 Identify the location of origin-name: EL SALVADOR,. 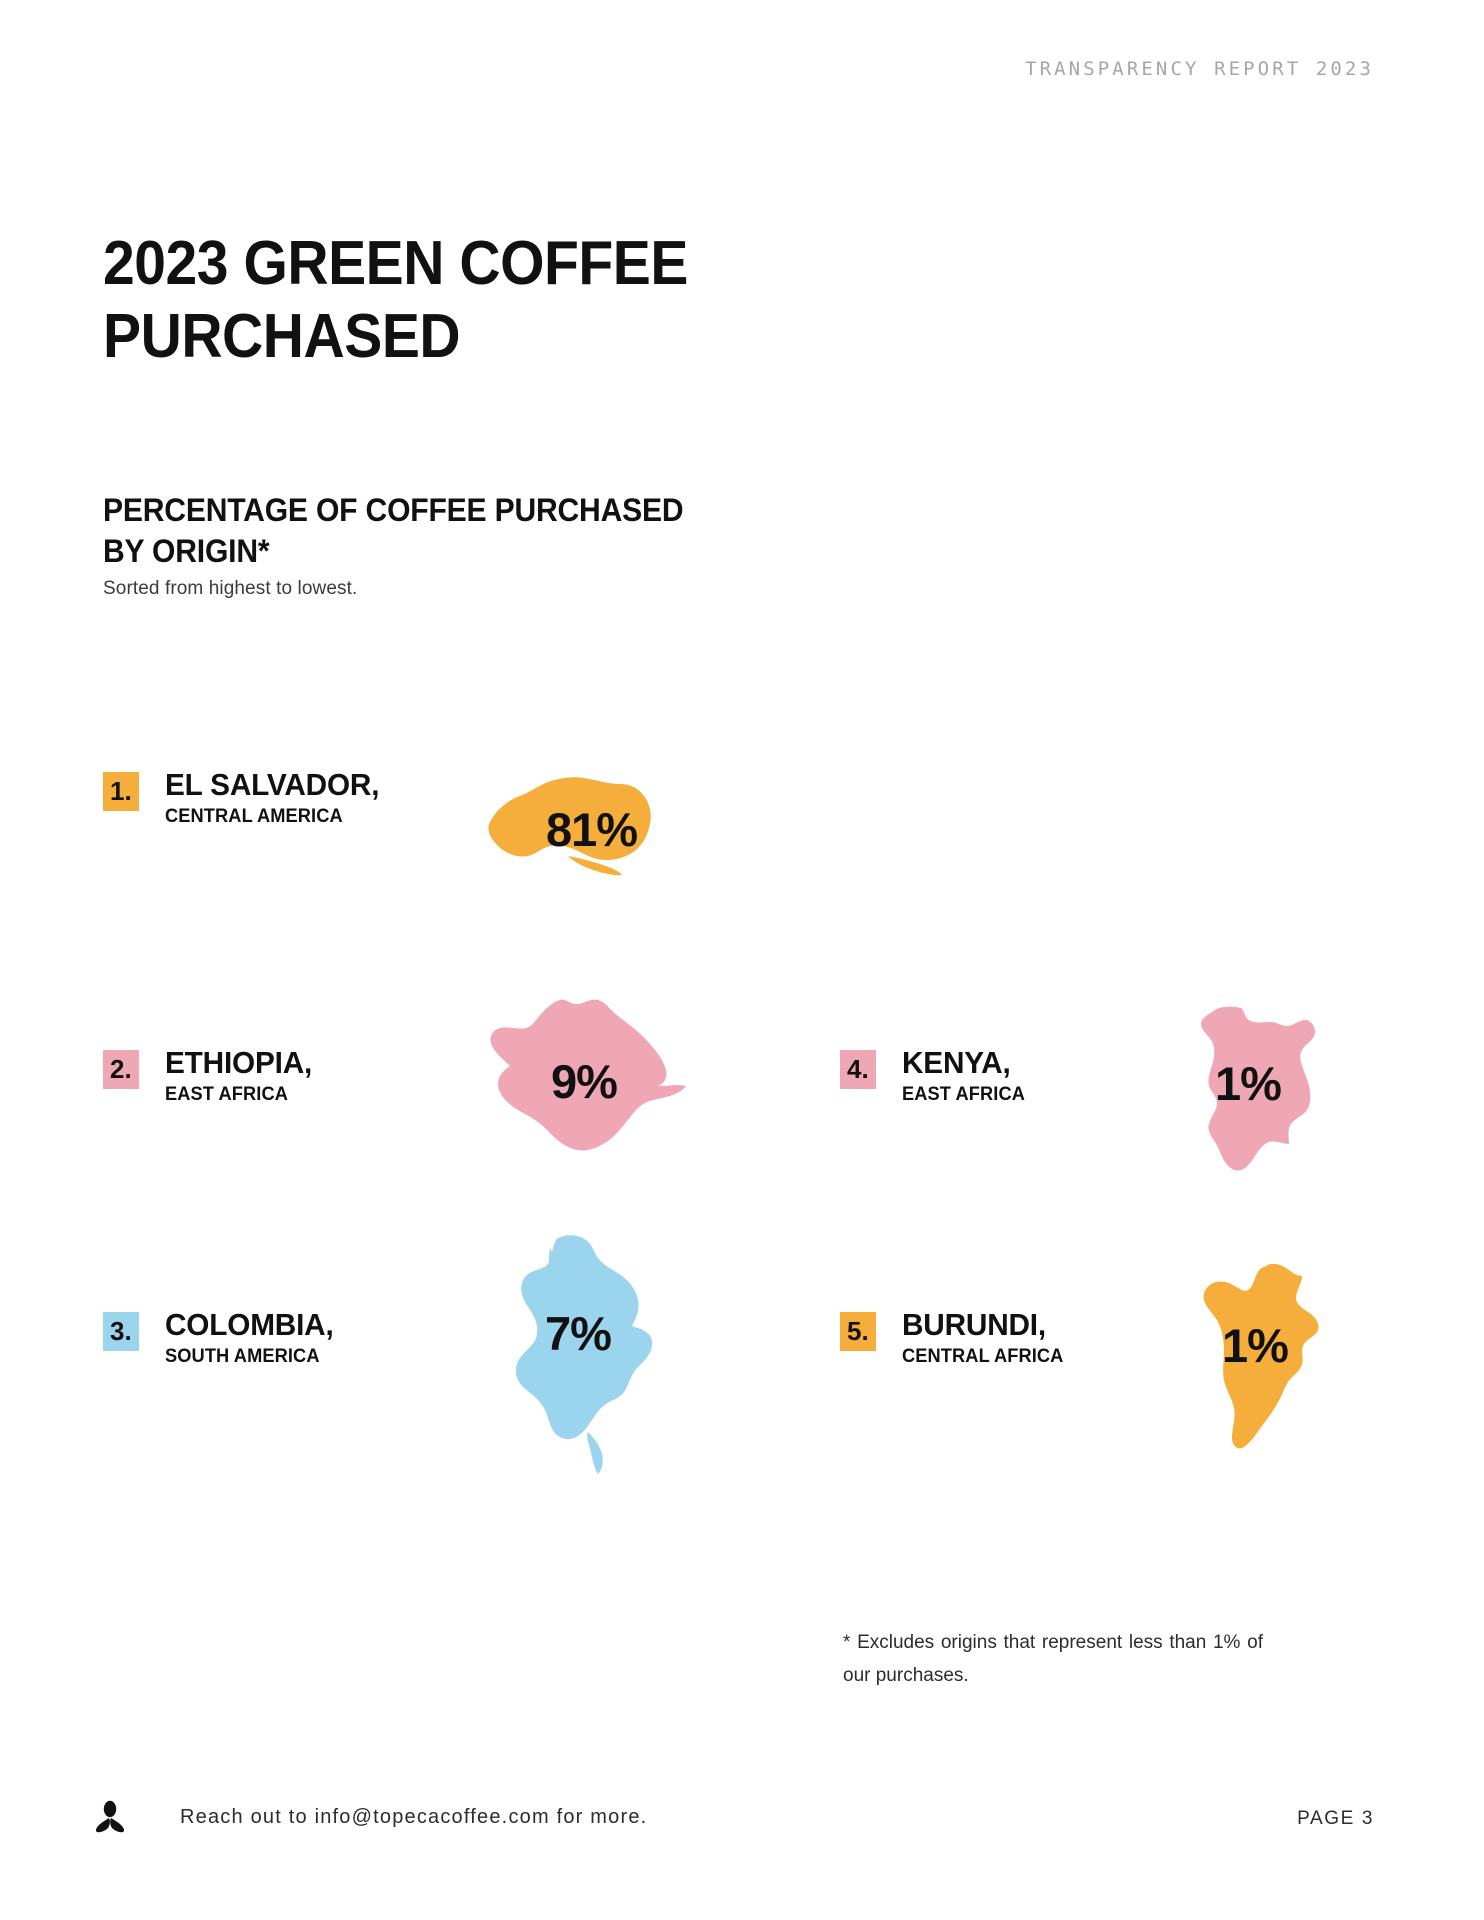
(271, 784).